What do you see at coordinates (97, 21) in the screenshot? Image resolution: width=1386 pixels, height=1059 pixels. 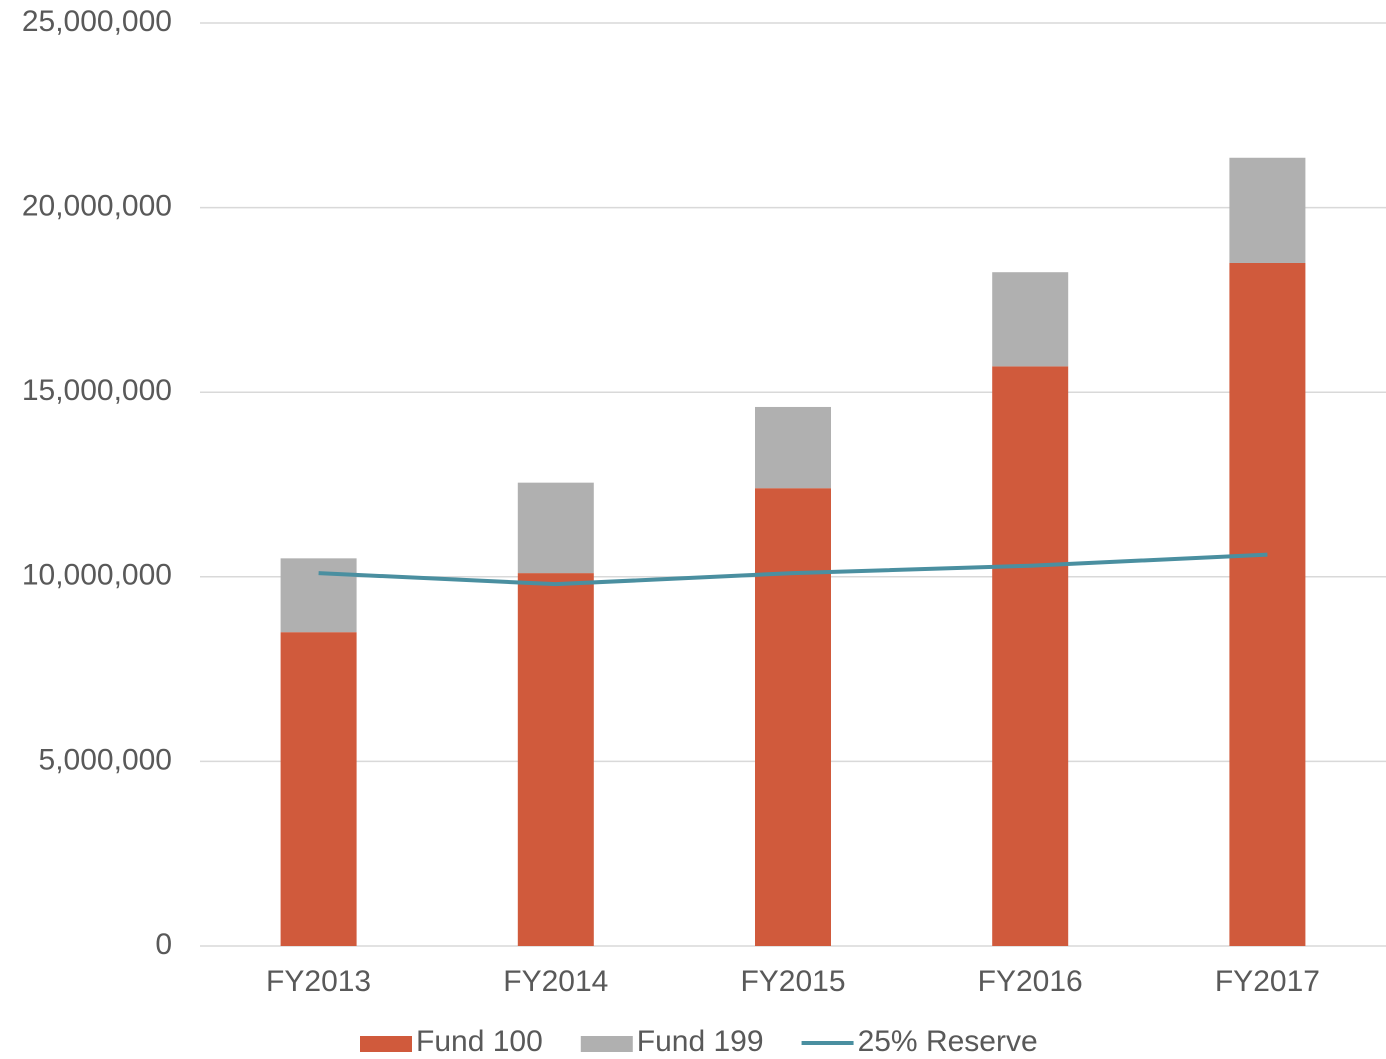 I see `y-tick-label: 25,000,000` at bounding box center [97, 21].